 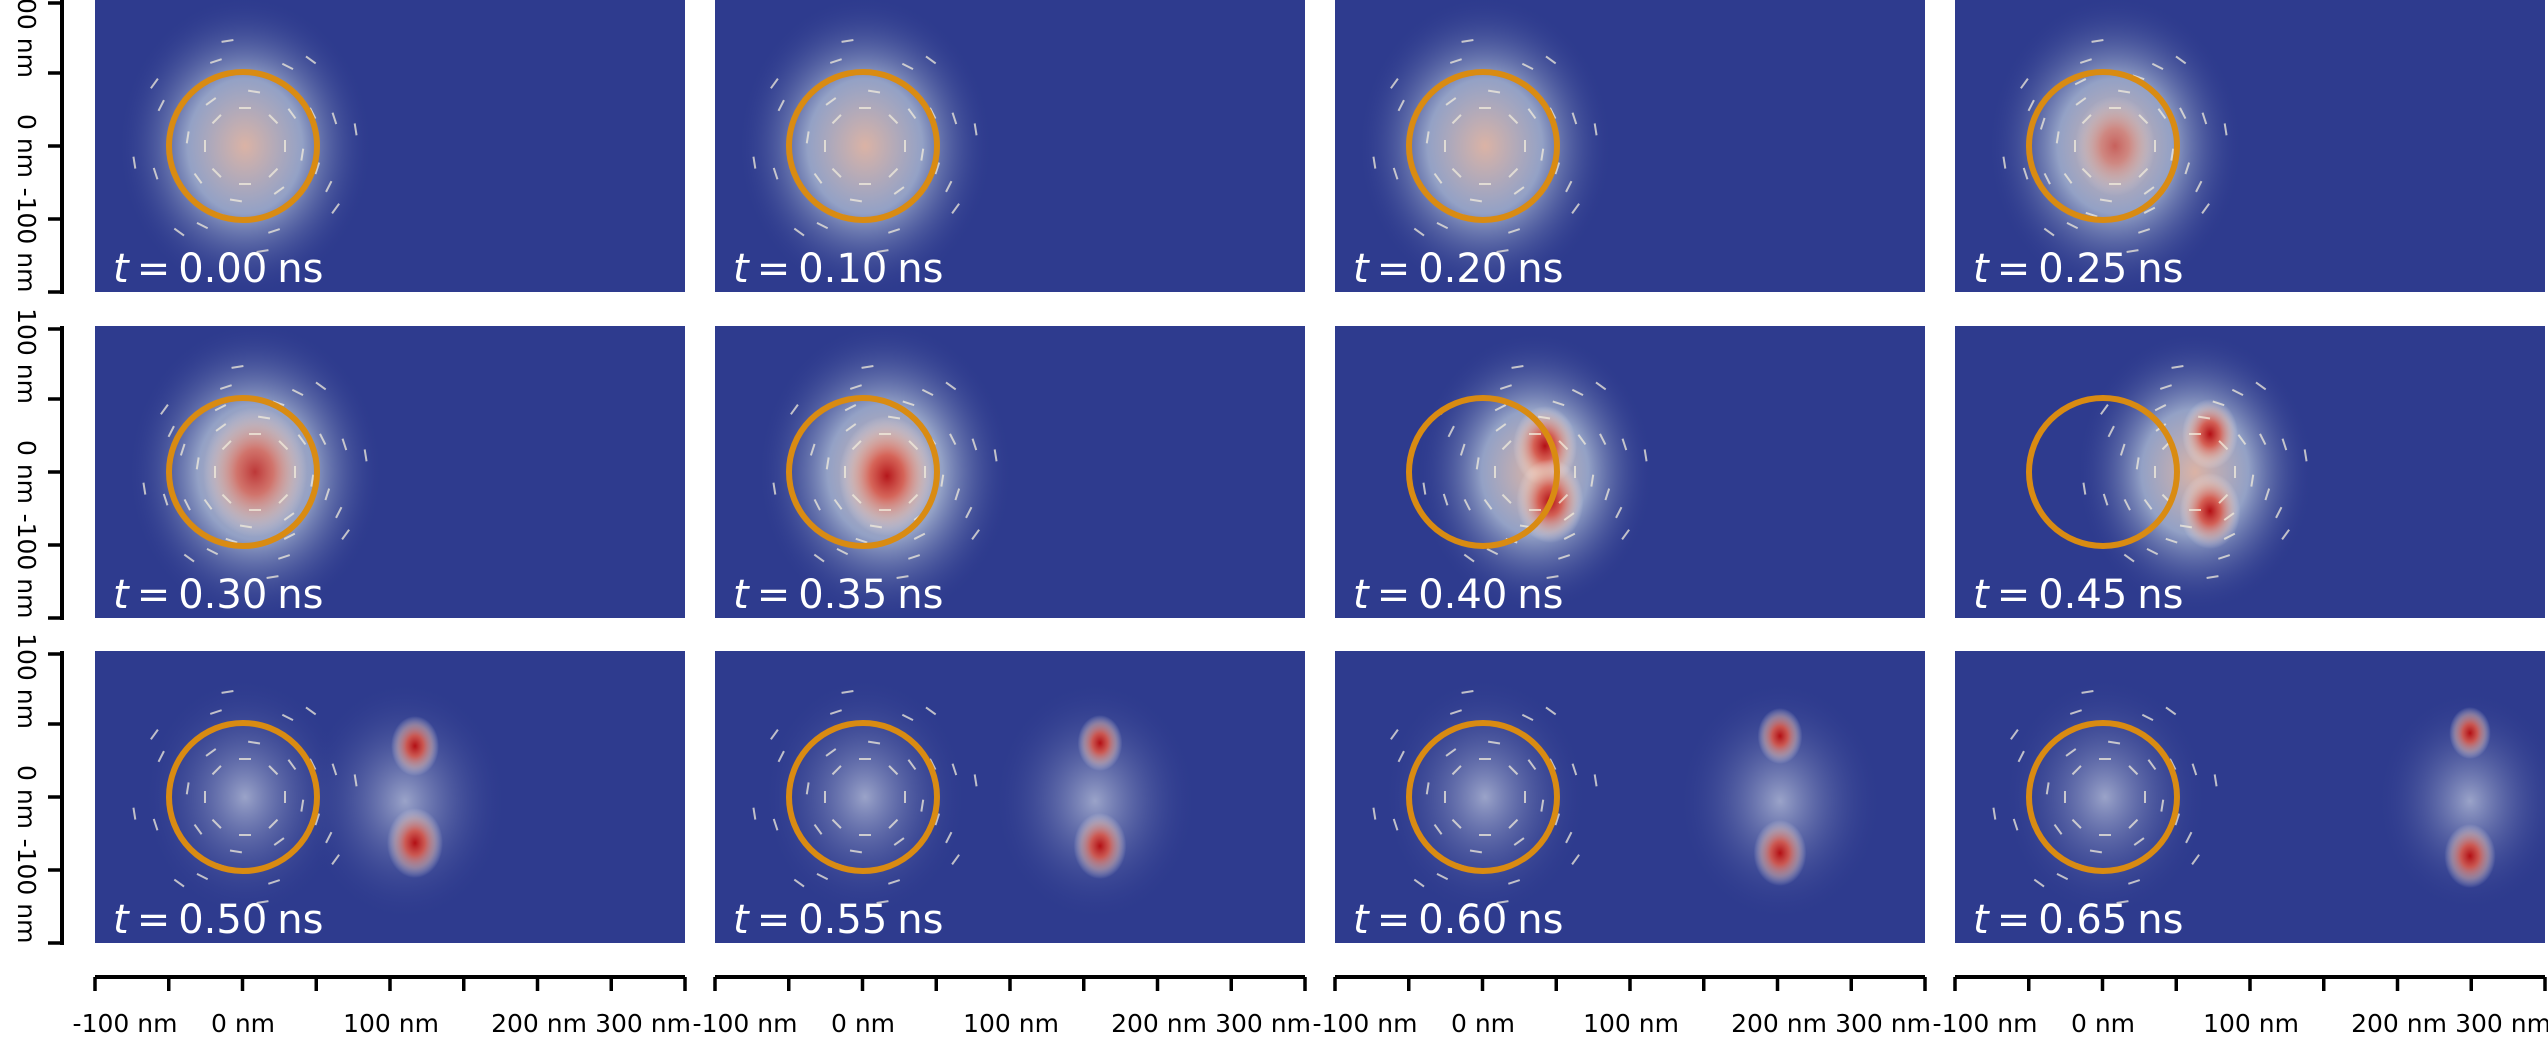 What do you see at coordinates (2160, 269) in the screenshot?
I see `time-unit: ns` at bounding box center [2160, 269].